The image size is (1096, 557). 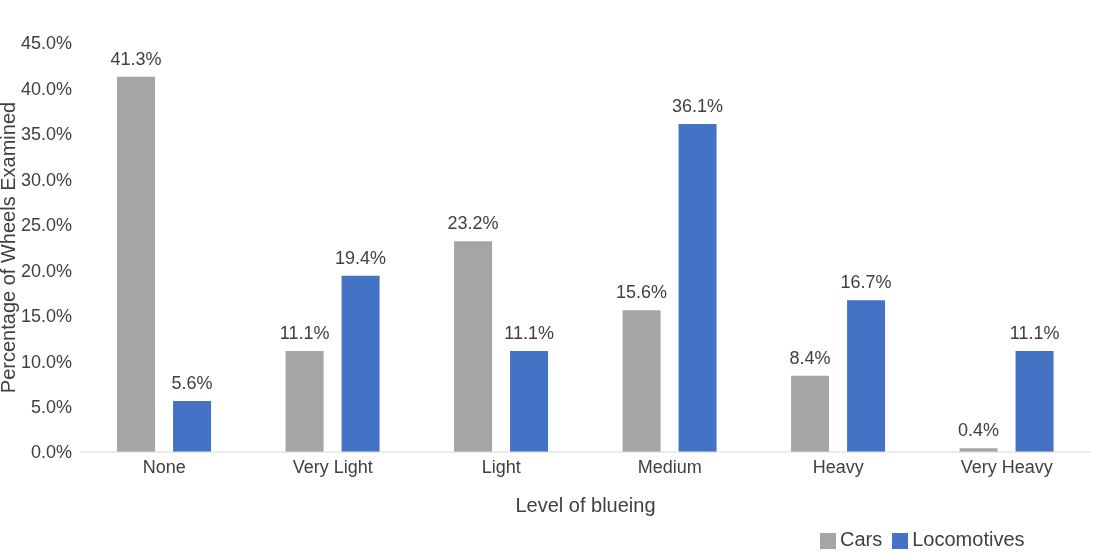 What do you see at coordinates (46, 225) in the screenshot?
I see `y-tick-label: 25.0%` at bounding box center [46, 225].